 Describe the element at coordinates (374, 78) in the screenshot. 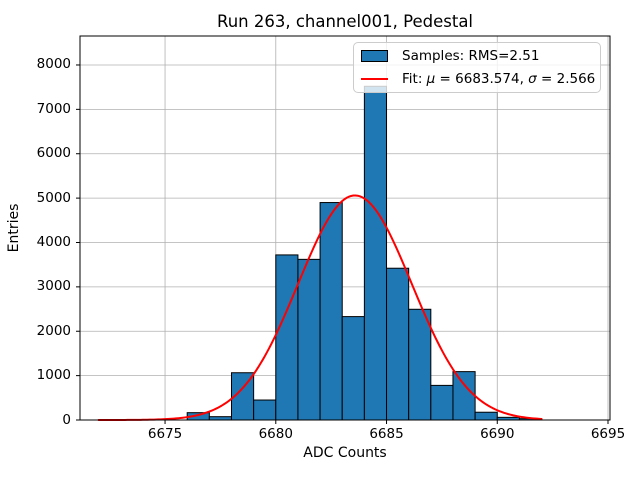

I see `fit-line-icon` at that location.